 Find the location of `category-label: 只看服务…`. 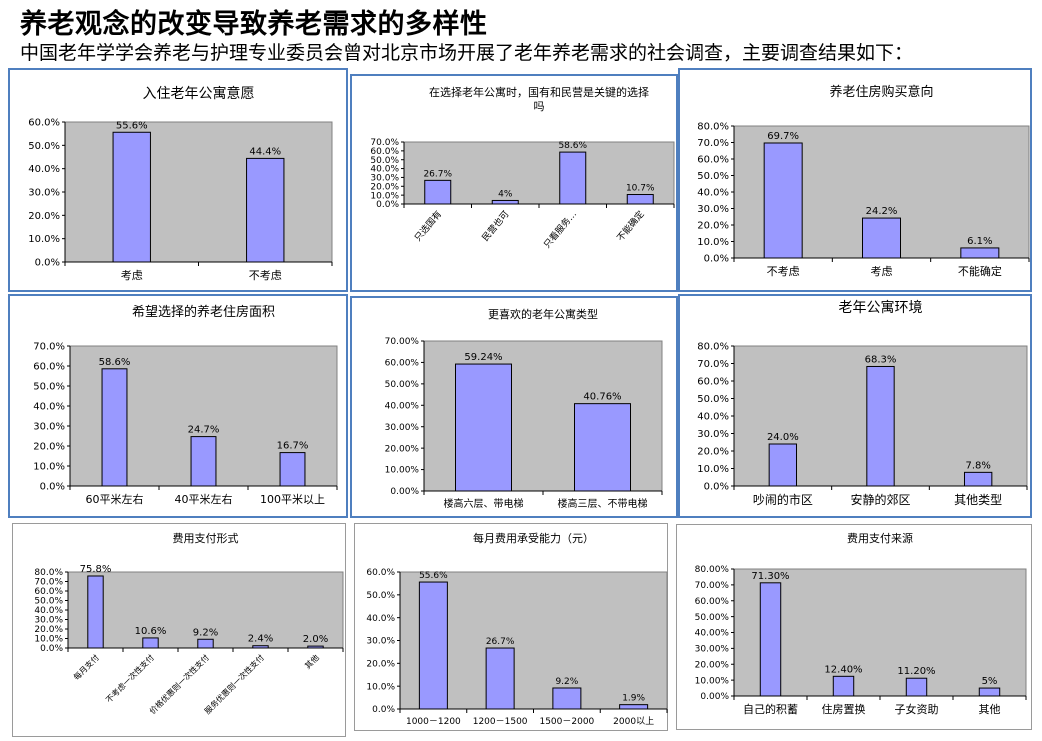

category-label: 只看服务… is located at coordinates (560, 229).